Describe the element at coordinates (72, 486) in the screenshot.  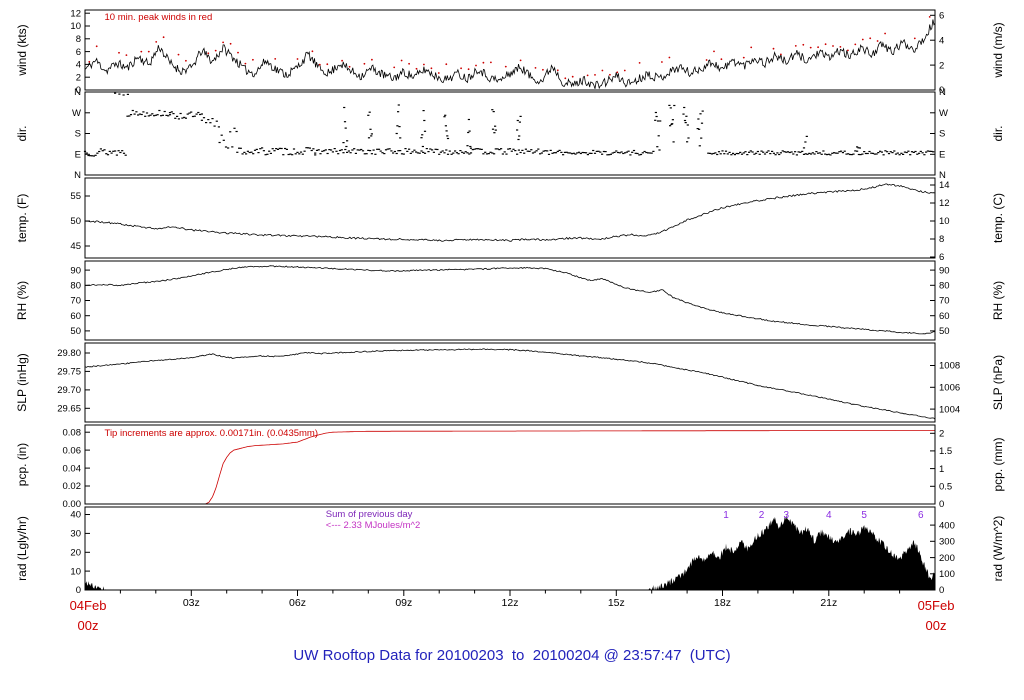
I see `svg-text: 0.02` at that location.